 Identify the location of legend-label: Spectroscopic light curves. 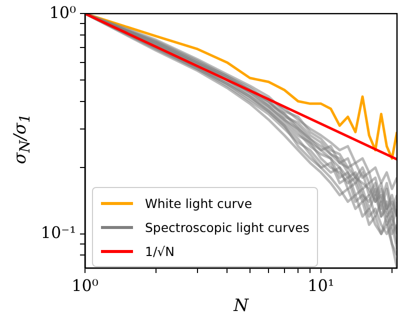
(227, 227).